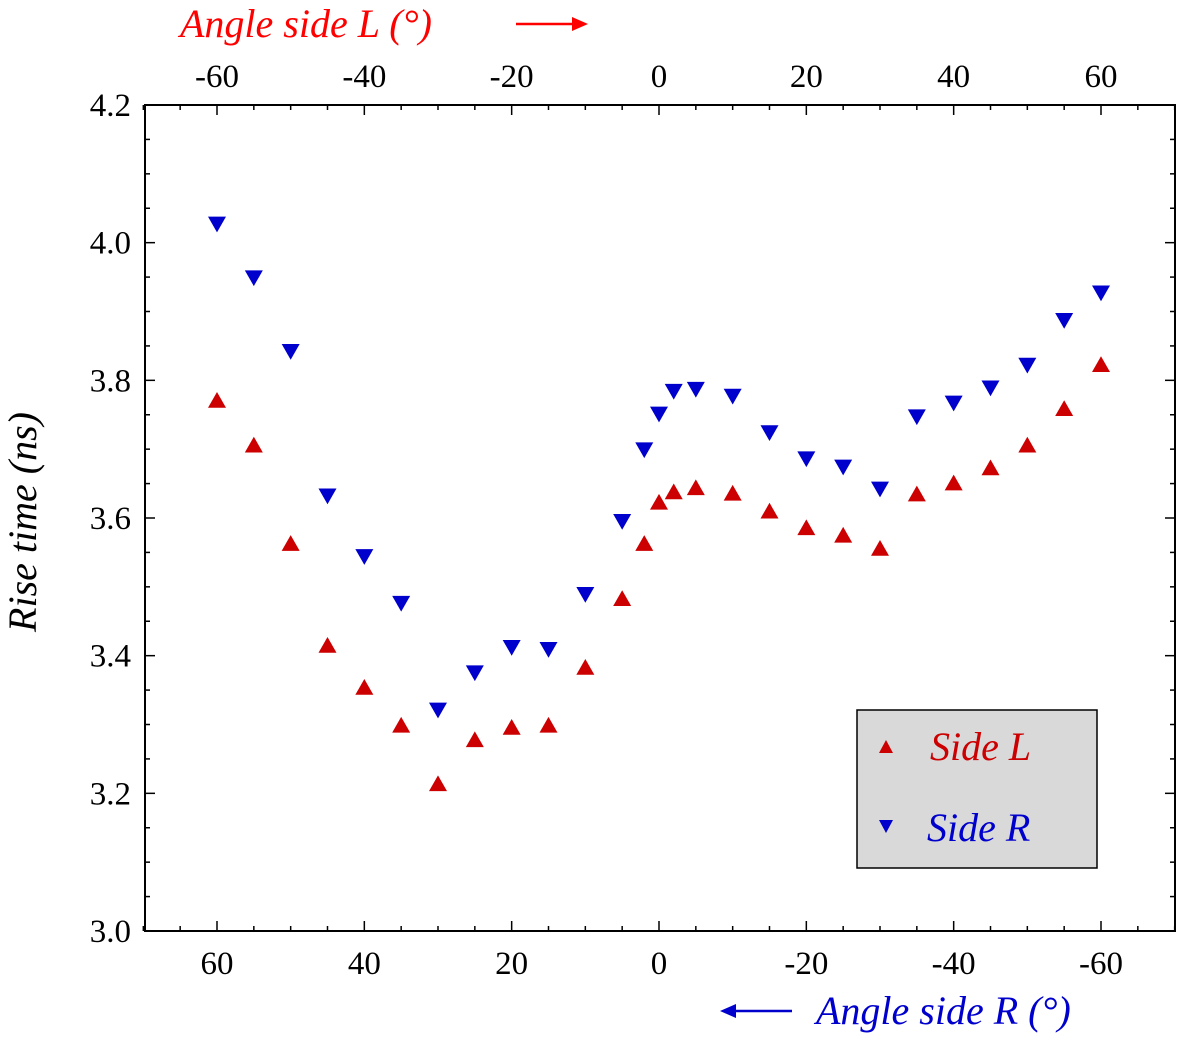 The height and width of the screenshot is (1046, 1186). Describe the element at coordinates (942, 1010) in the screenshot. I see `bottom-axis-title: Angle side R (°)` at that location.